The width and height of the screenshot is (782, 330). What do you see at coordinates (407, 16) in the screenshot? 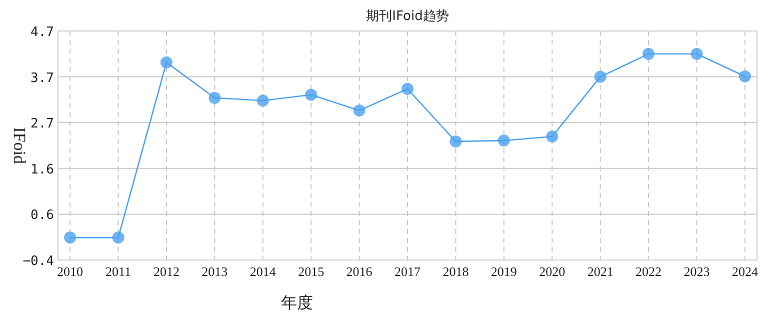
I see `chart-title: 期刊IFoid趋势` at bounding box center [407, 16].